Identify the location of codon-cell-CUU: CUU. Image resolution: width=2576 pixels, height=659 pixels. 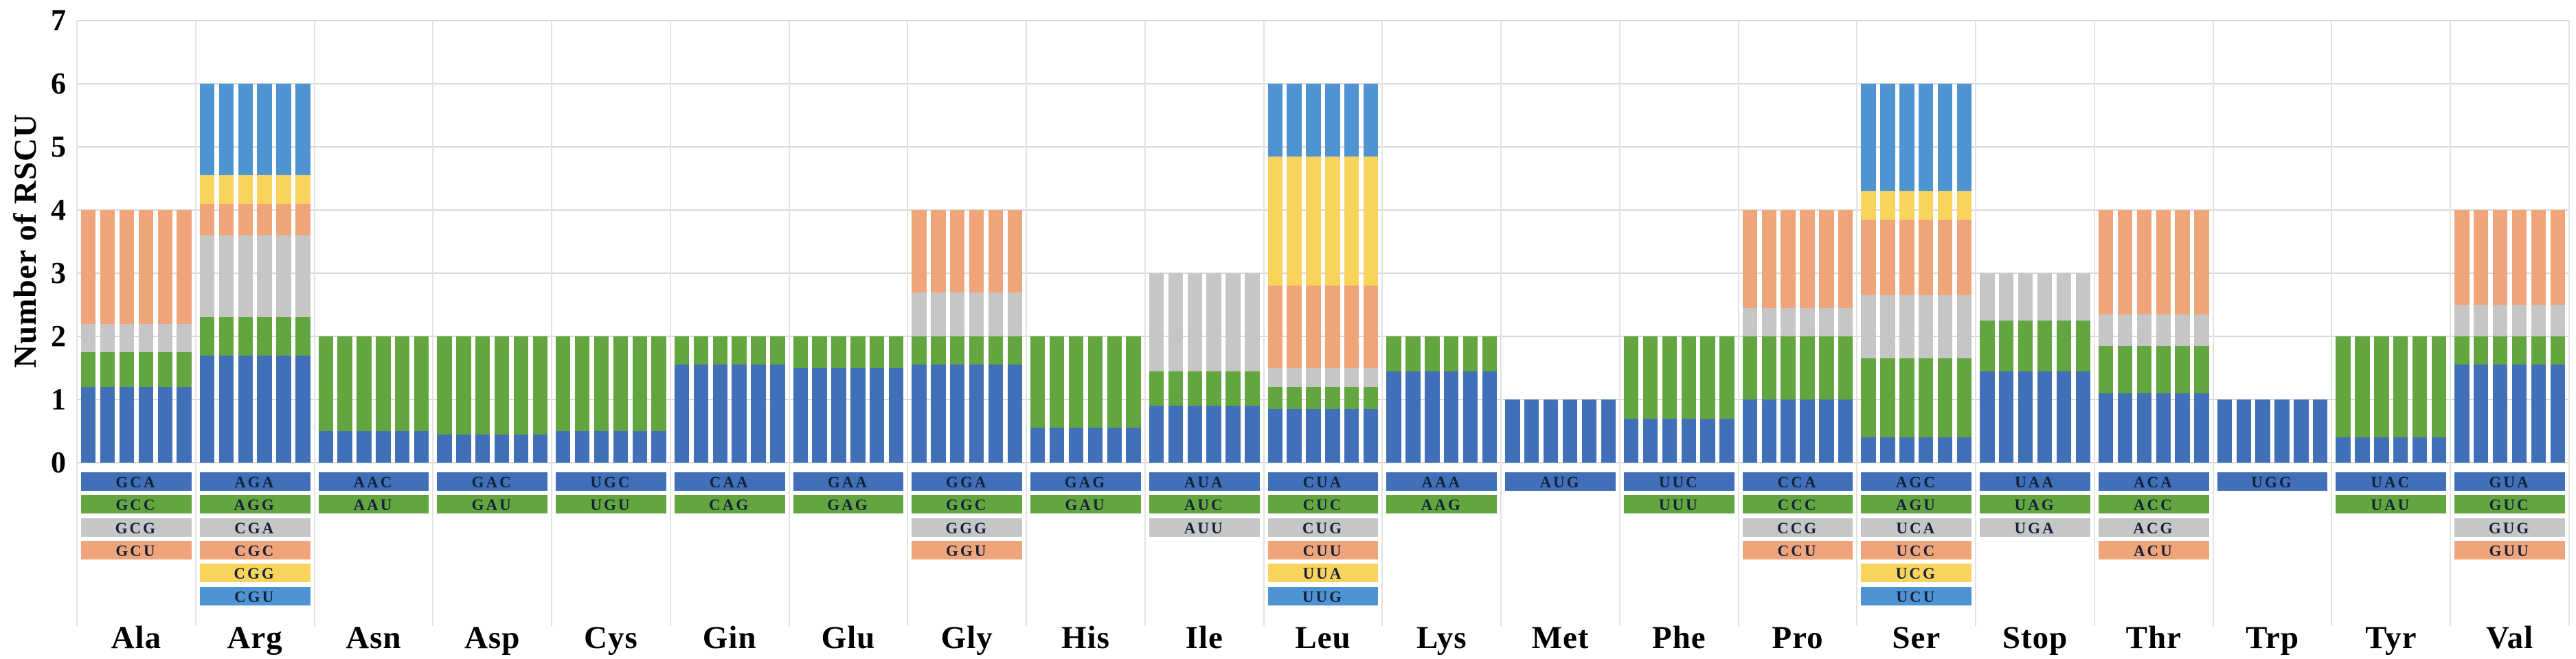
(1323, 549).